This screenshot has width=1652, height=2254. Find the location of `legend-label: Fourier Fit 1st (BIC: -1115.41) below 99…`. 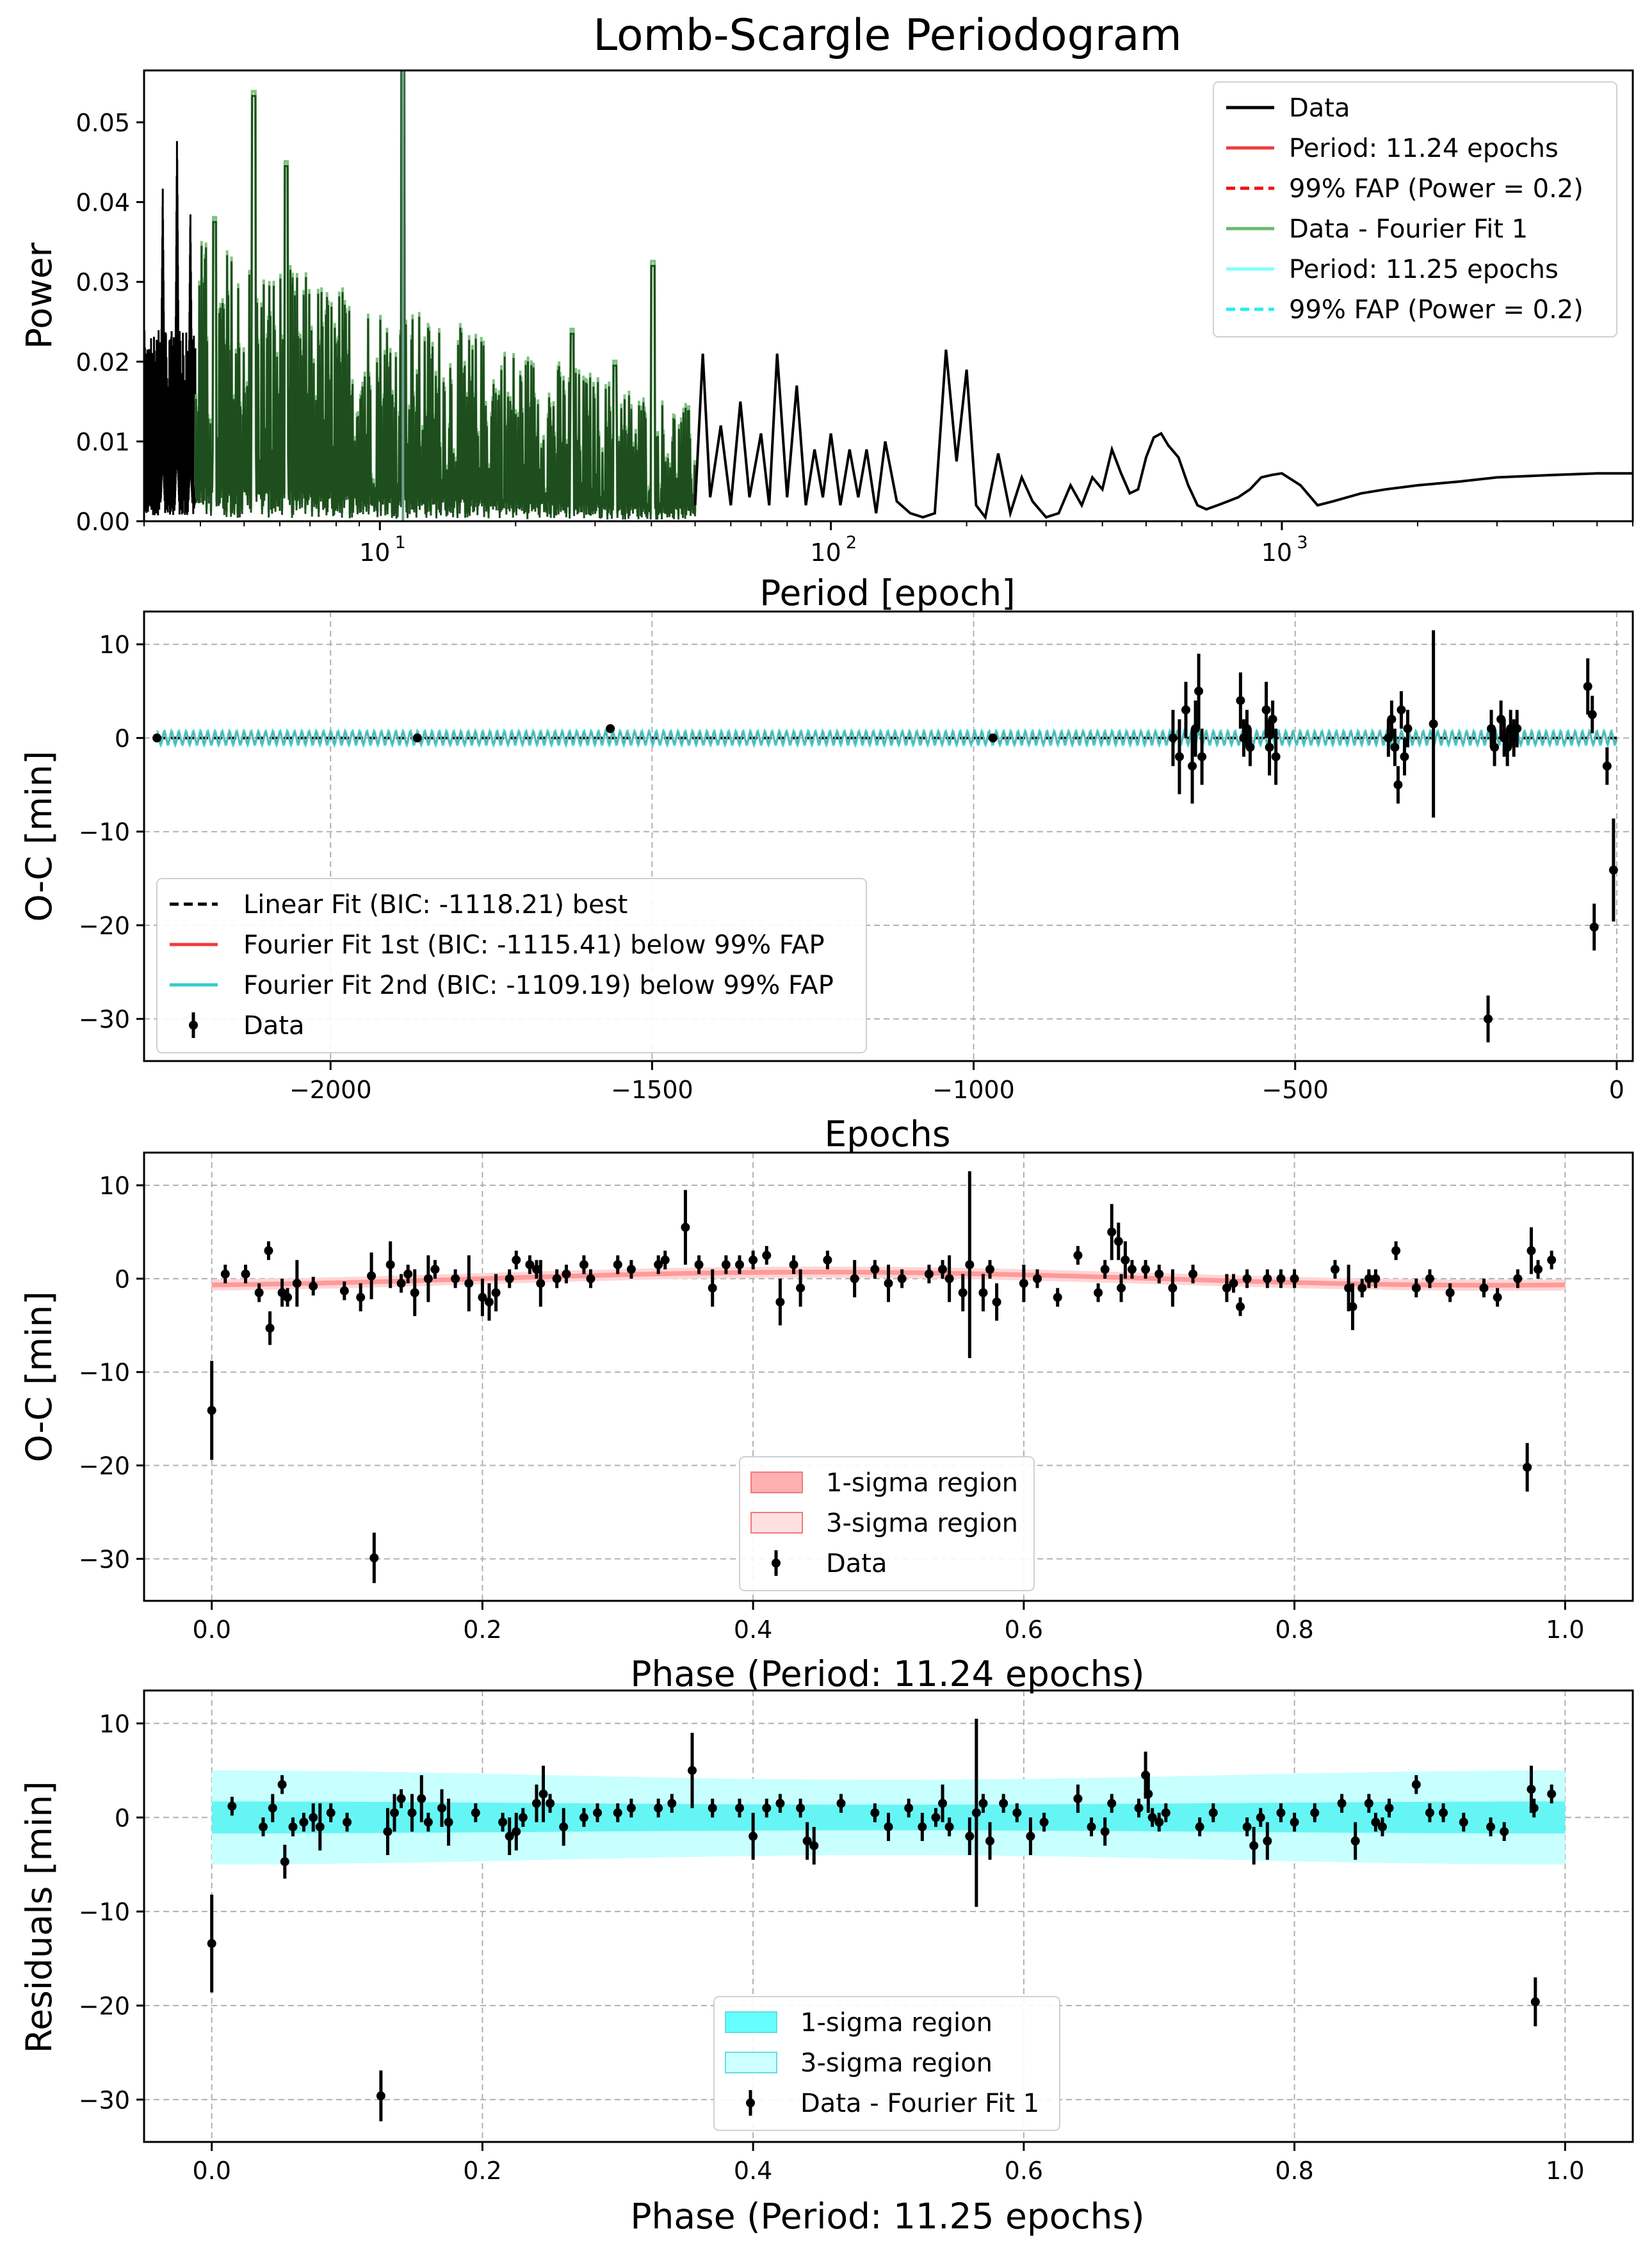

legend-label: Fourier Fit 1st (BIC: -1115.41) below 99… is located at coordinates (534, 945).